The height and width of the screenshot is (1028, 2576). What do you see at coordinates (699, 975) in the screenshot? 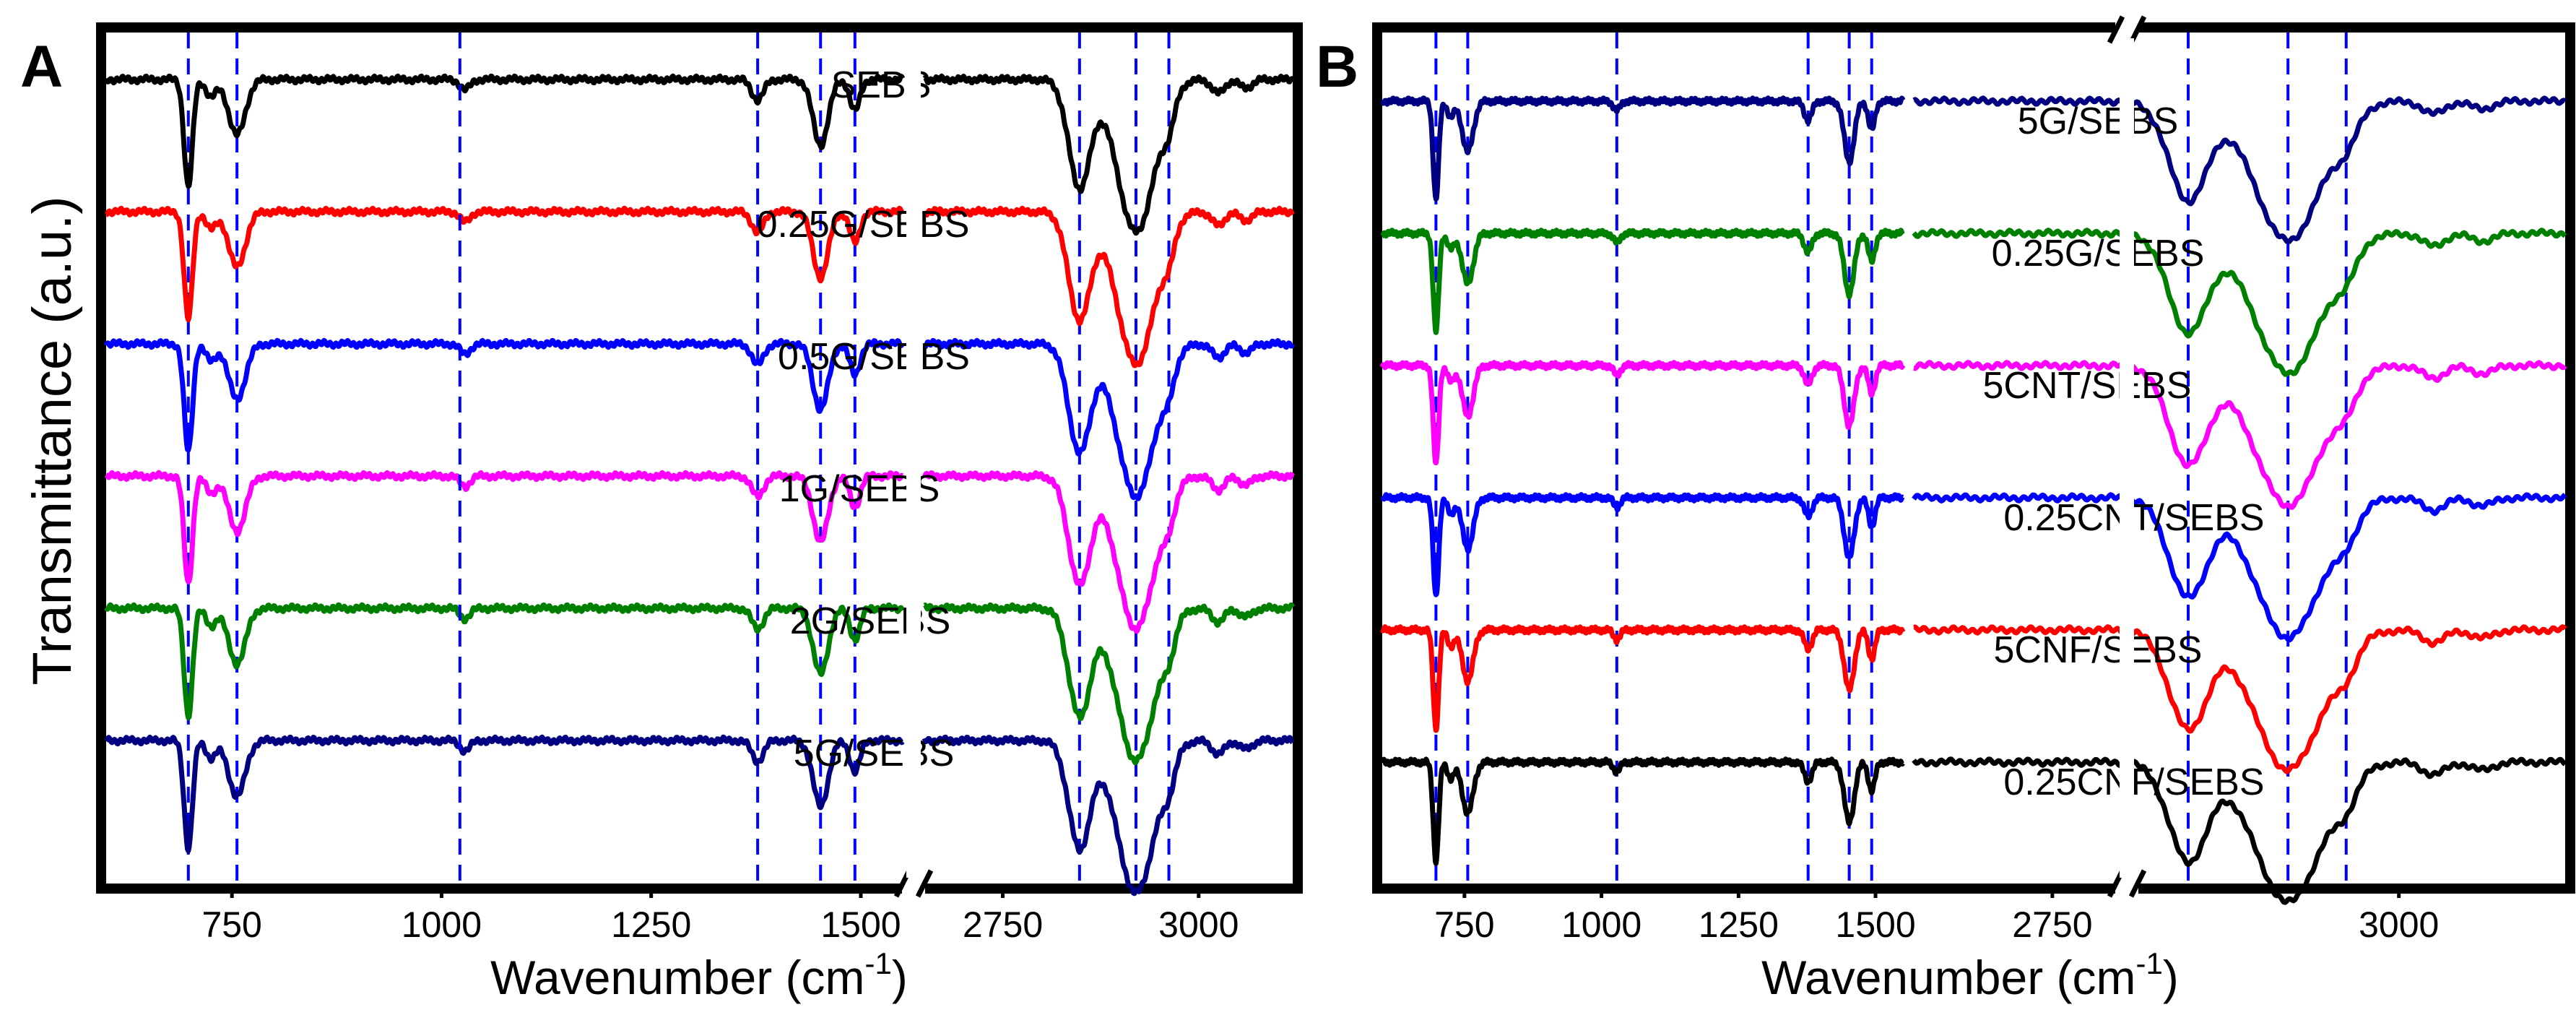
I see `panel-a-xlabel: Wavenumber (cm-1)` at bounding box center [699, 975].